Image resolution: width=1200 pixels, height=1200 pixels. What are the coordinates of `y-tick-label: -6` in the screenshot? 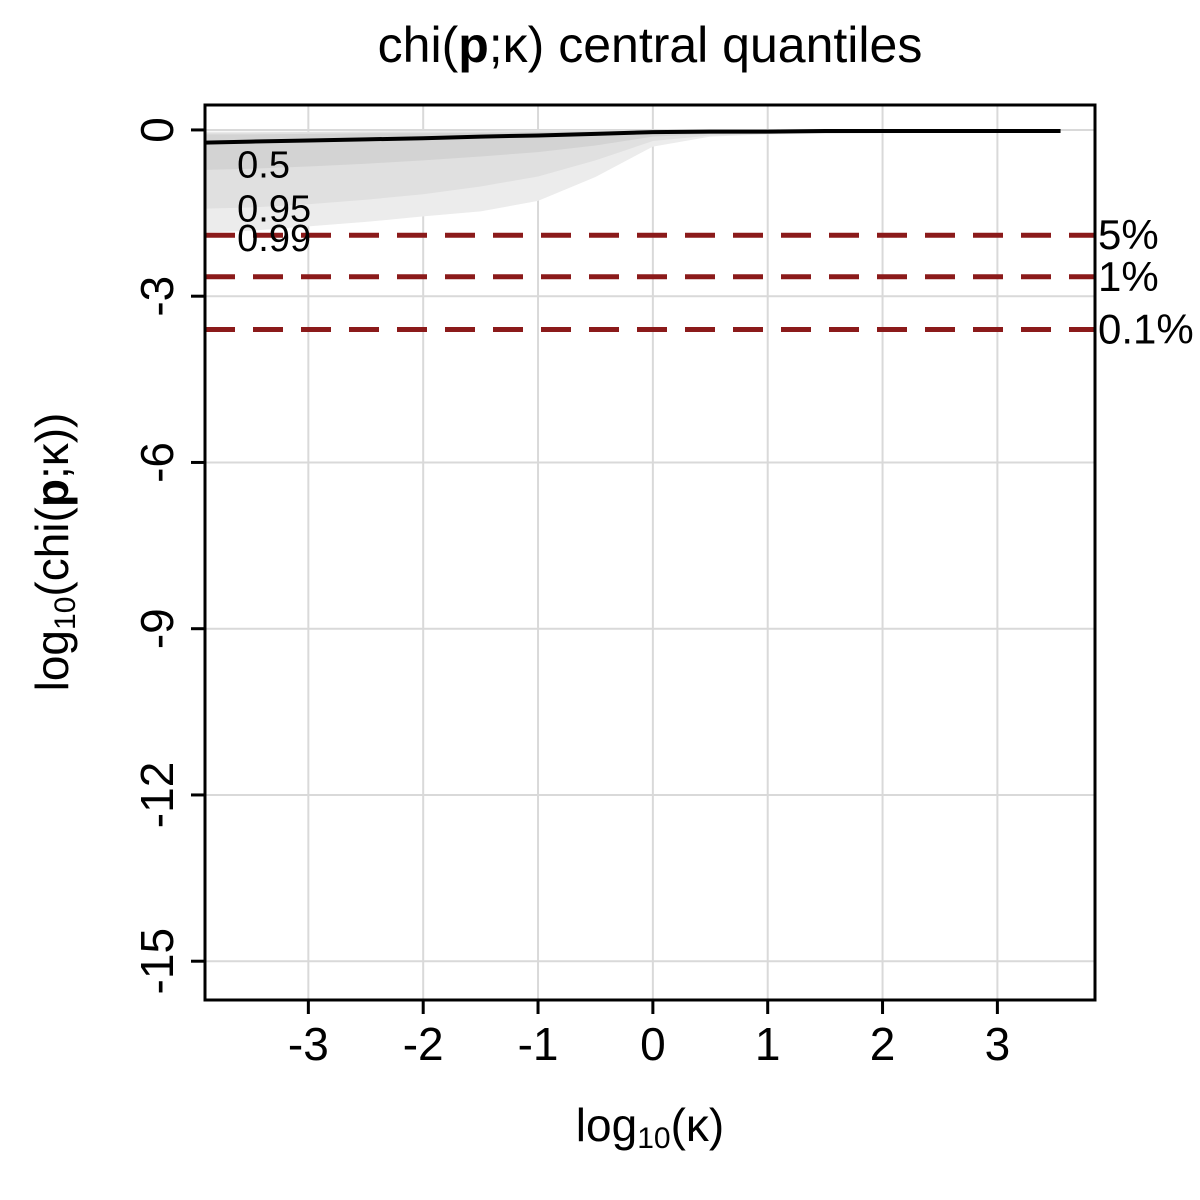 It's located at (157, 462).